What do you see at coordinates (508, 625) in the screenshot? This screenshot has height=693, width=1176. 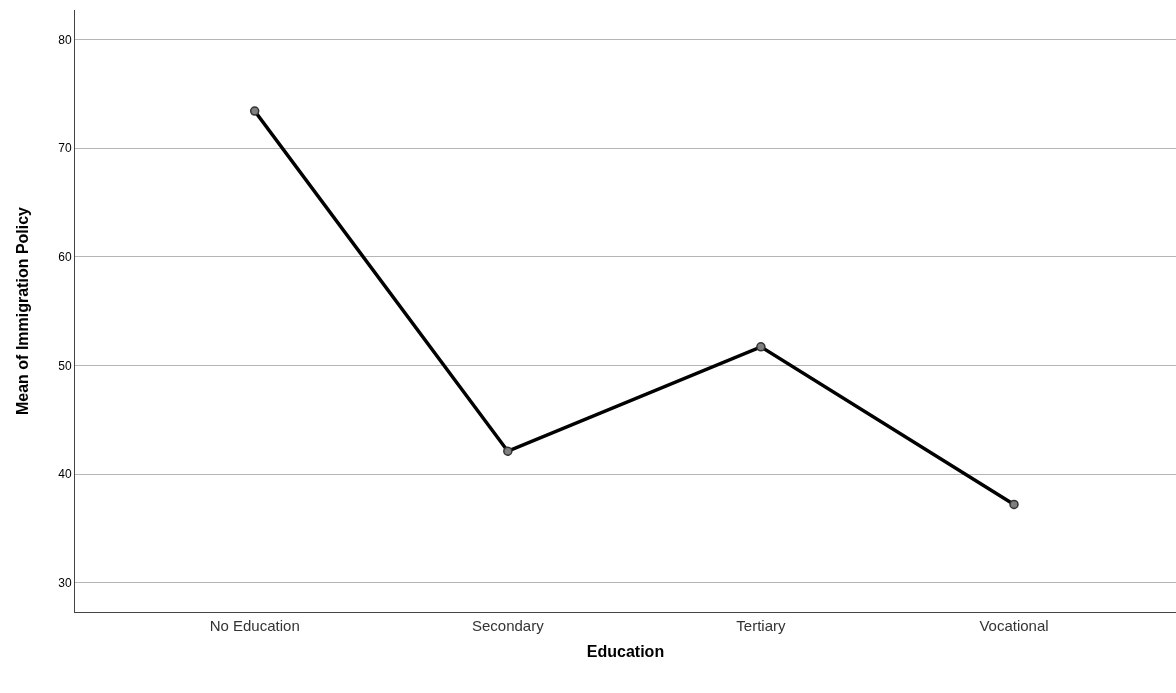 I see `x-tick-label: Secondary` at bounding box center [508, 625].